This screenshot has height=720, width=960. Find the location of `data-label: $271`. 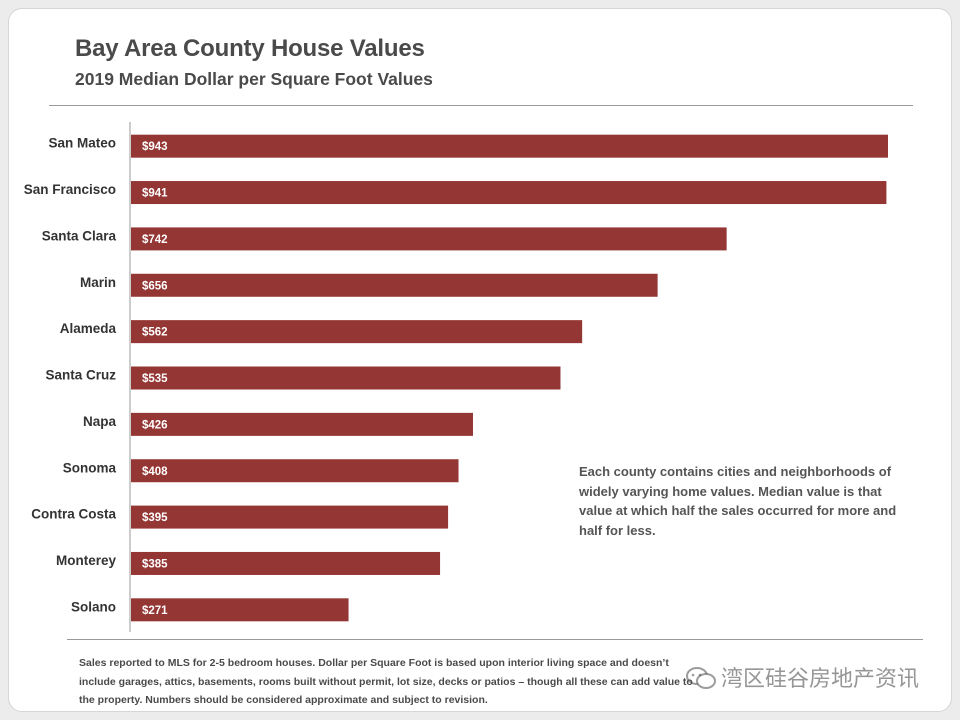

data-label: $271 is located at coordinates (155, 611).